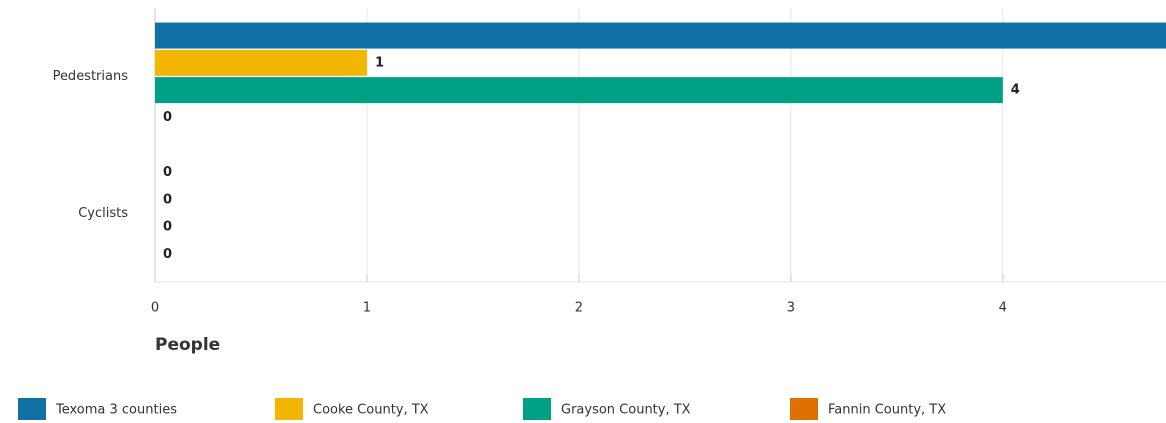  I want to click on legend-label: Fannin County, TX, so click(887, 410).